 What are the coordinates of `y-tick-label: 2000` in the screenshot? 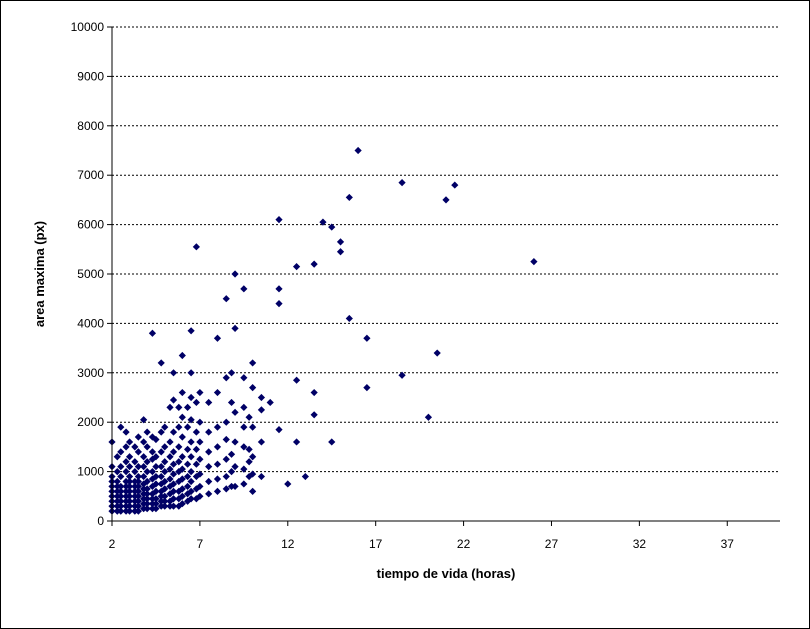 It's located at (90, 422).